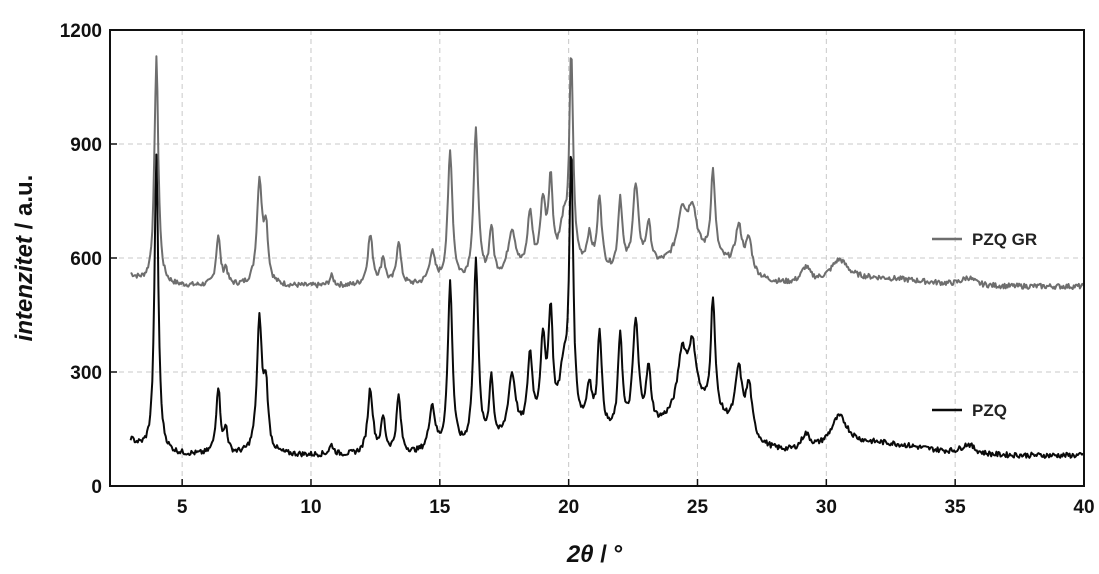  What do you see at coordinates (826, 507) in the screenshot?
I see `x-tick-label: 30` at bounding box center [826, 507].